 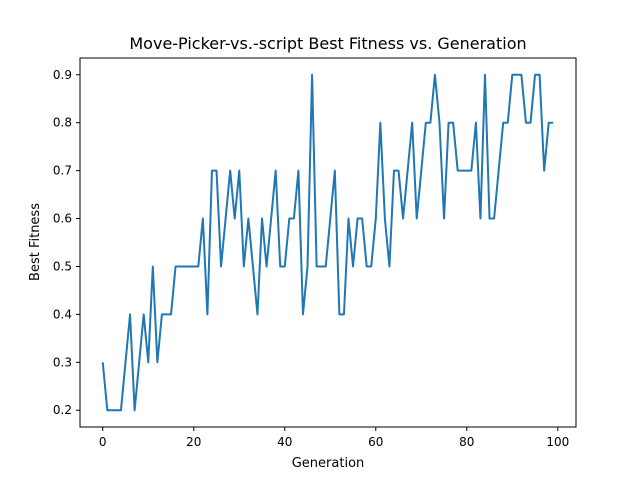 I want to click on y-tick-label: 0.7, so click(x=62, y=171).